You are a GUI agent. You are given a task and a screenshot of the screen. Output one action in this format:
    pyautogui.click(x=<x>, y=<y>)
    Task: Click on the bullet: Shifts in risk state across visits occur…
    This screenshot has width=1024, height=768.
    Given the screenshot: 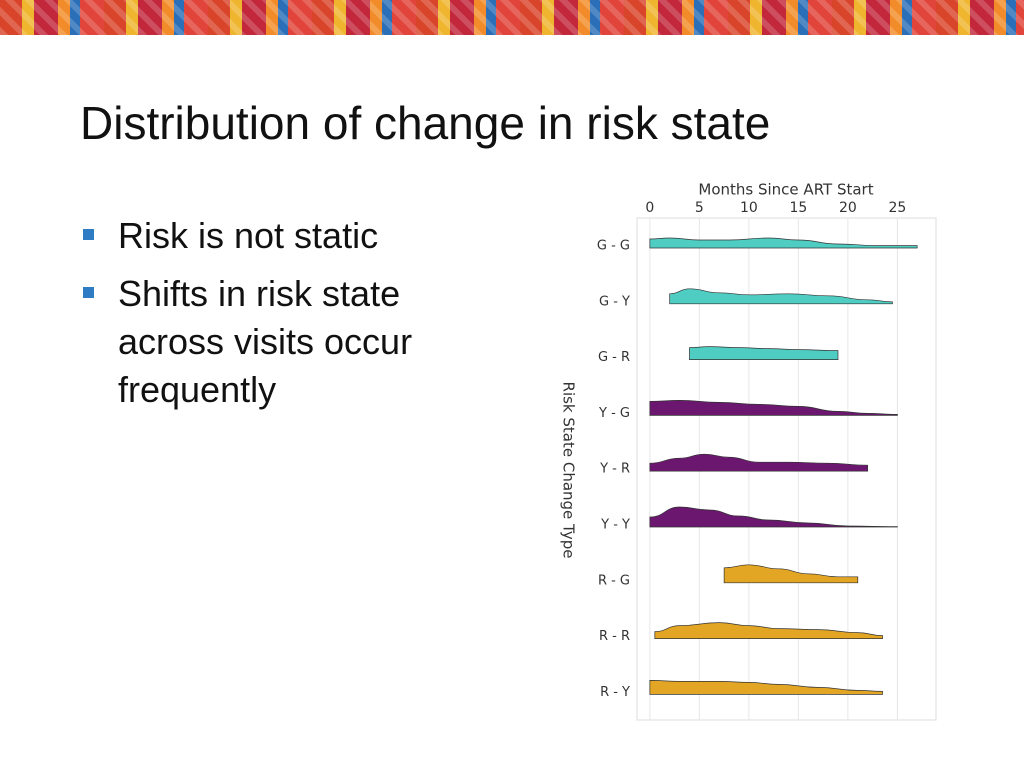 What is the action you would take?
    pyautogui.click(x=270, y=342)
    